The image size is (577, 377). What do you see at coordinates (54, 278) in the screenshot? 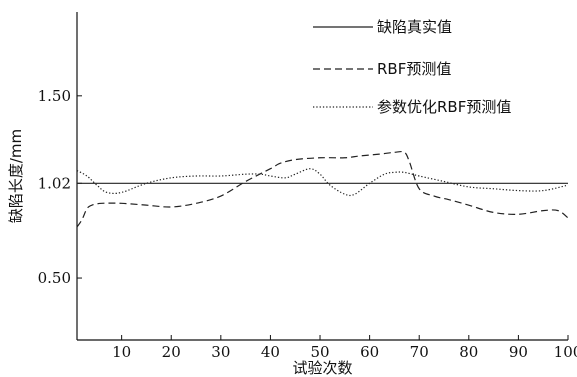
I see `y-tick-label: 0.50` at bounding box center [54, 278].